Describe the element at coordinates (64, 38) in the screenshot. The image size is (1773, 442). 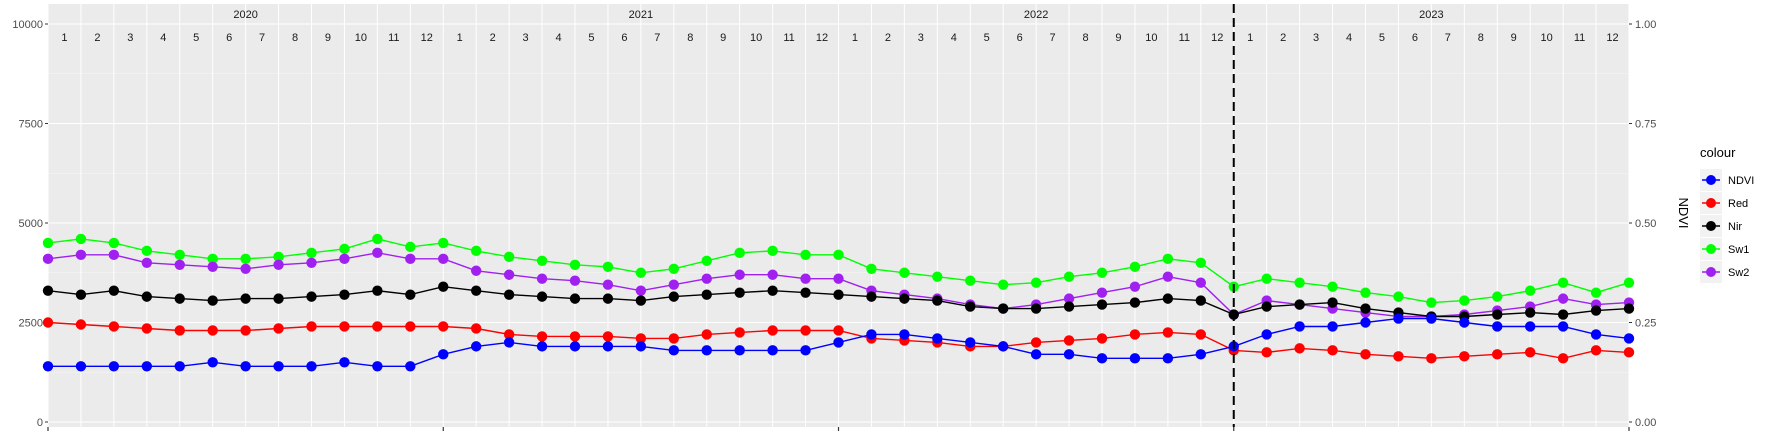
I see `month-label: 1` at that location.